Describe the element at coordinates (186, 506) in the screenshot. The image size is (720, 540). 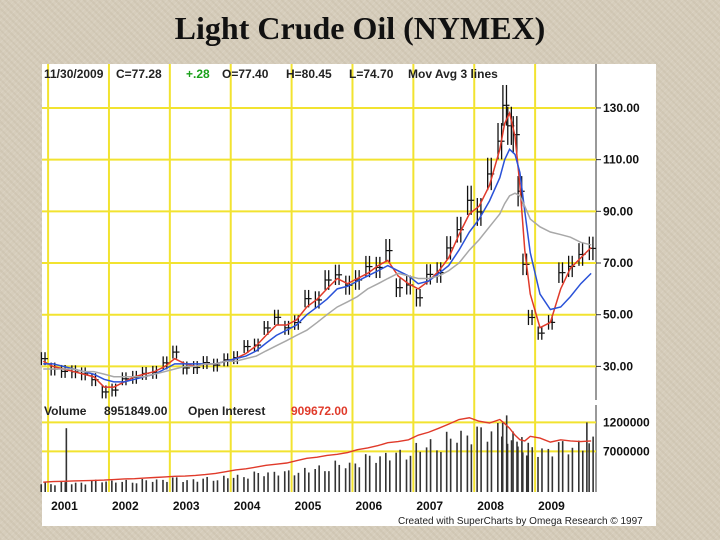
I see `year-tick-label: 2003` at that location.